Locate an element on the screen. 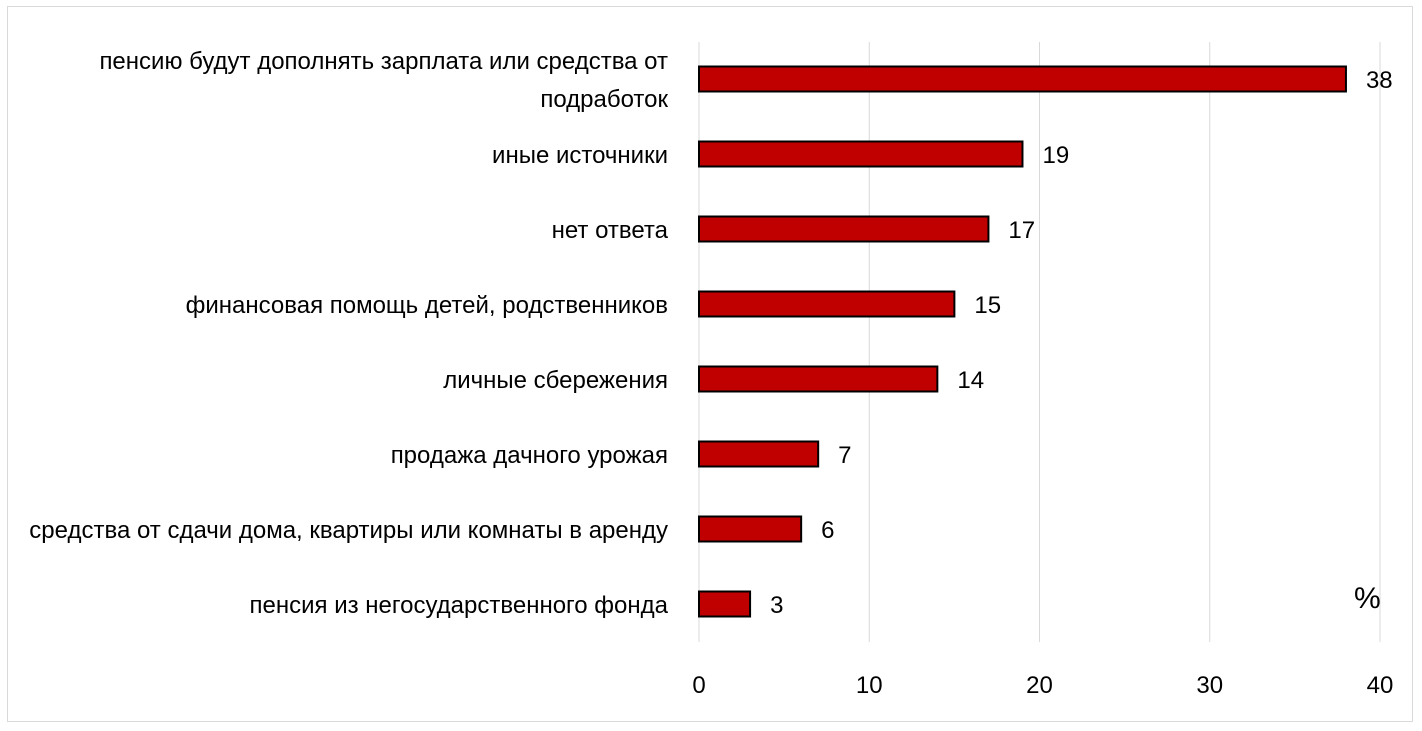 Image resolution: width=1422 pixels, height=731 pixels. category-label: продажа дачного урожая is located at coordinates (529, 455).